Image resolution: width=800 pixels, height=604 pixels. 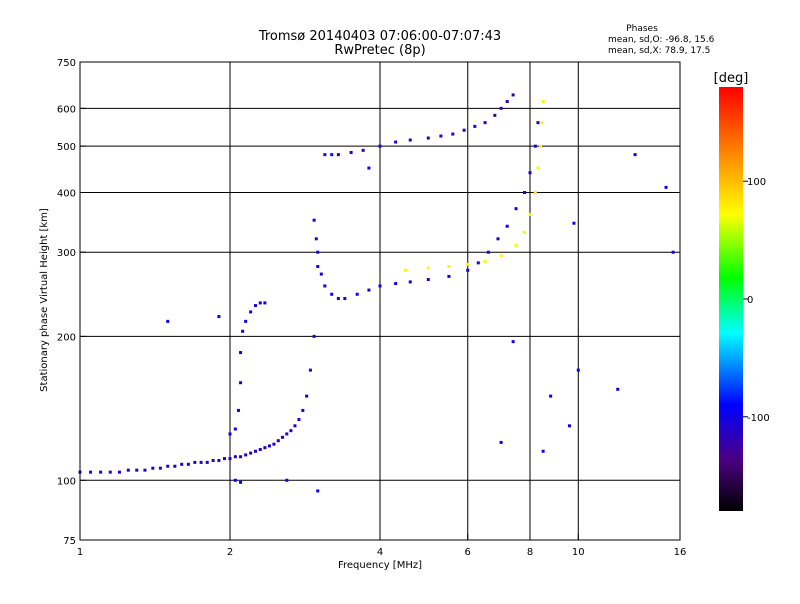 What do you see at coordinates (756, 182) in the screenshot?
I see `colorbar-tick-label: 100` at bounding box center [756, 182].